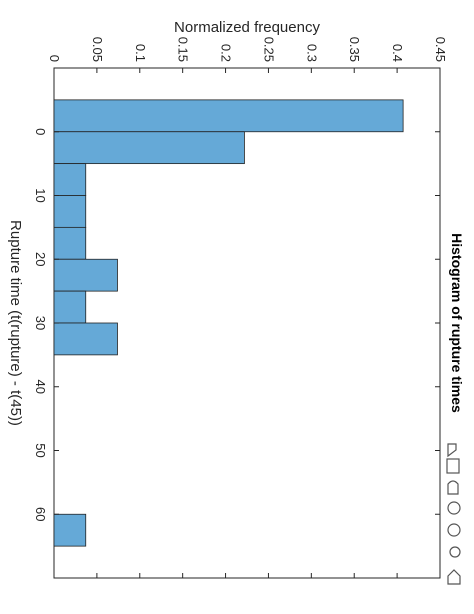  I want to click on toolbar-brush, so click(452, 450).